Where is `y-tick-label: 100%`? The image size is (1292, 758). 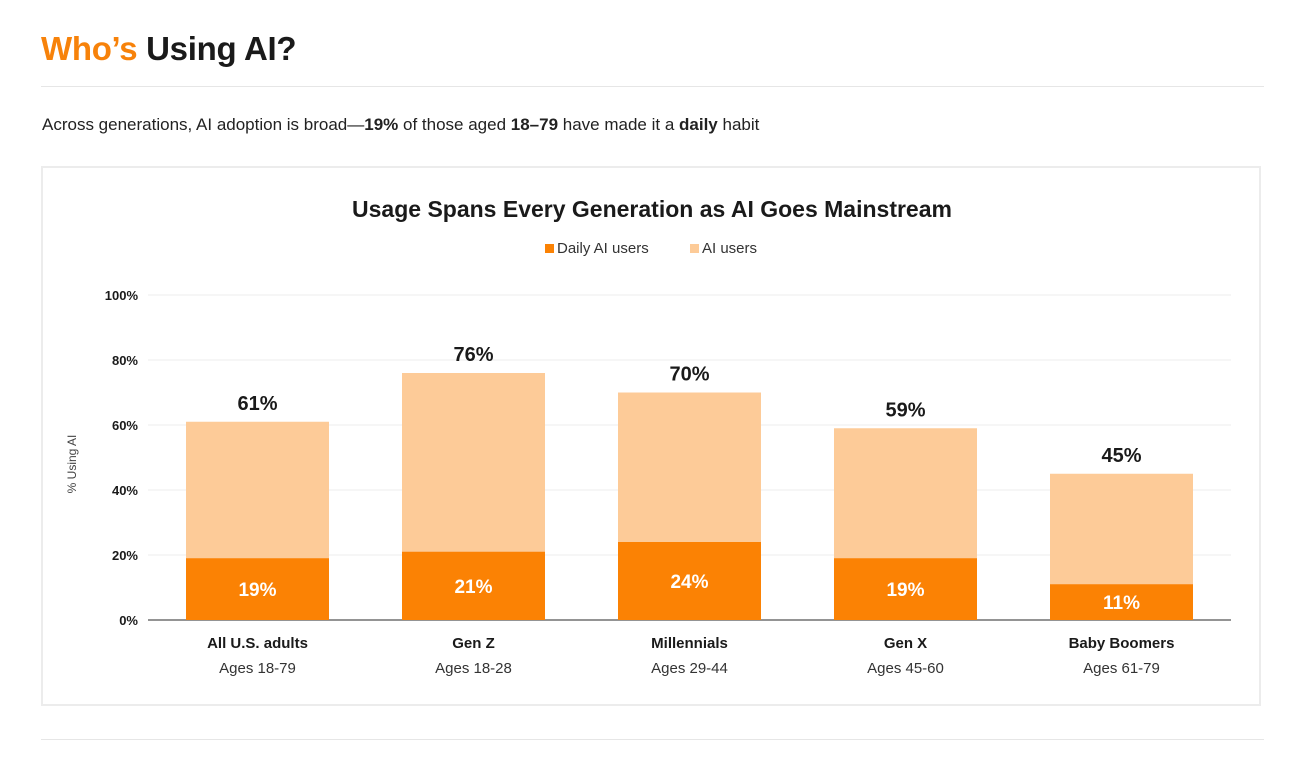
y-tick-label: 100% is located at coordinates (122, 295).